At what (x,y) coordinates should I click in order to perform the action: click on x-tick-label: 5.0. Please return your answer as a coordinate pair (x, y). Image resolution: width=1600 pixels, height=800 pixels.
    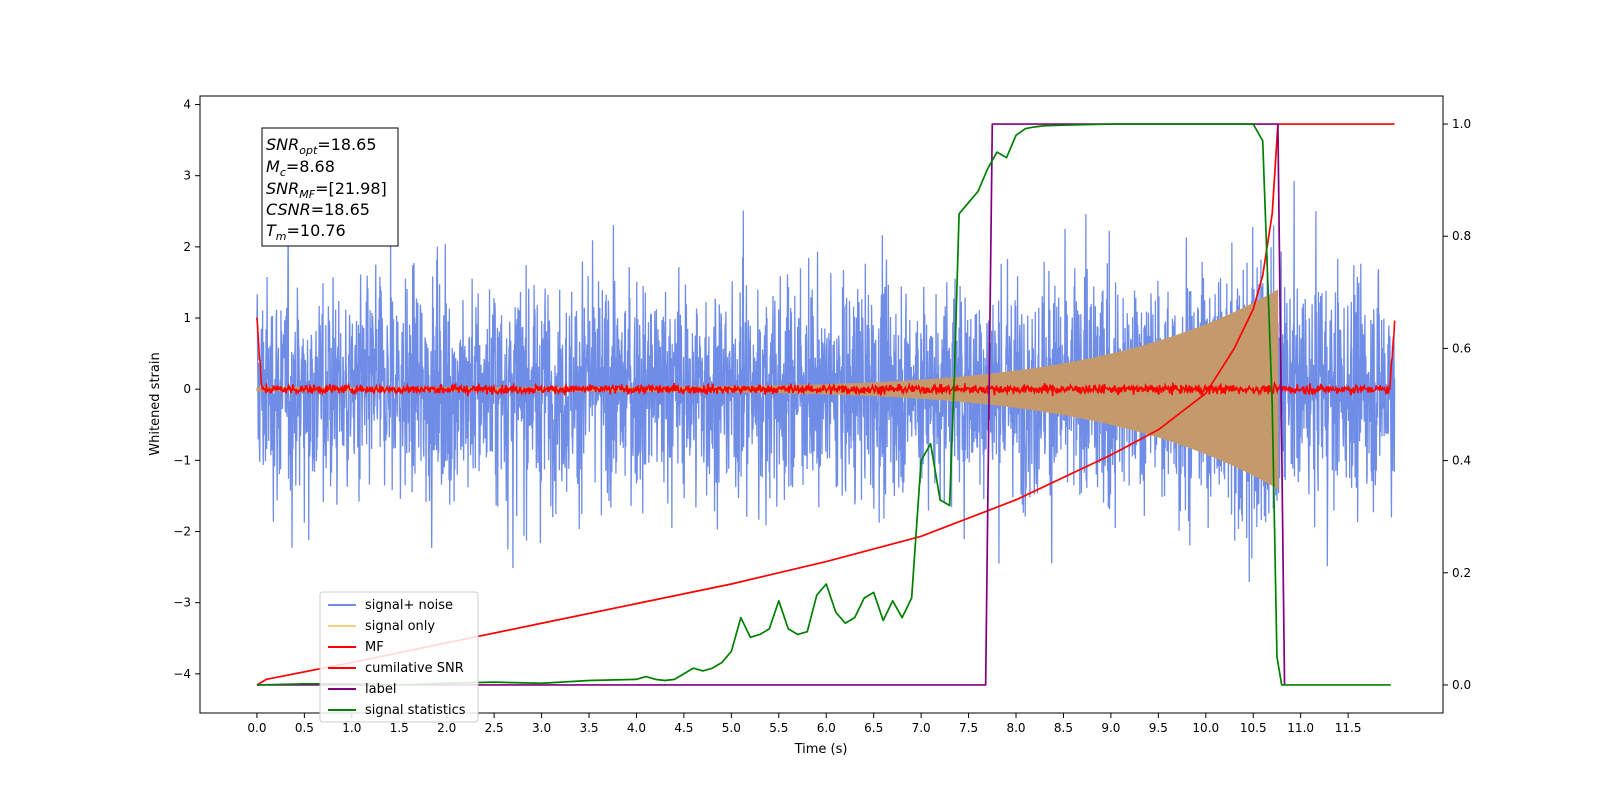
    Looking at the image, I should click on (731, 728).